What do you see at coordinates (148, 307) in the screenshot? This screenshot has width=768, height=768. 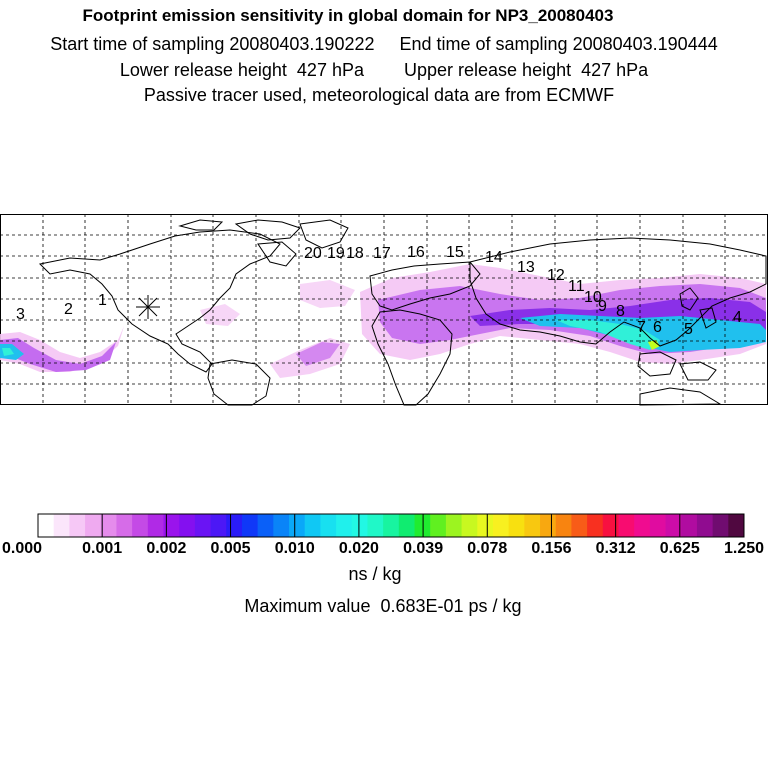 I see `asterisk-icon` at bounding box center [148, 307].